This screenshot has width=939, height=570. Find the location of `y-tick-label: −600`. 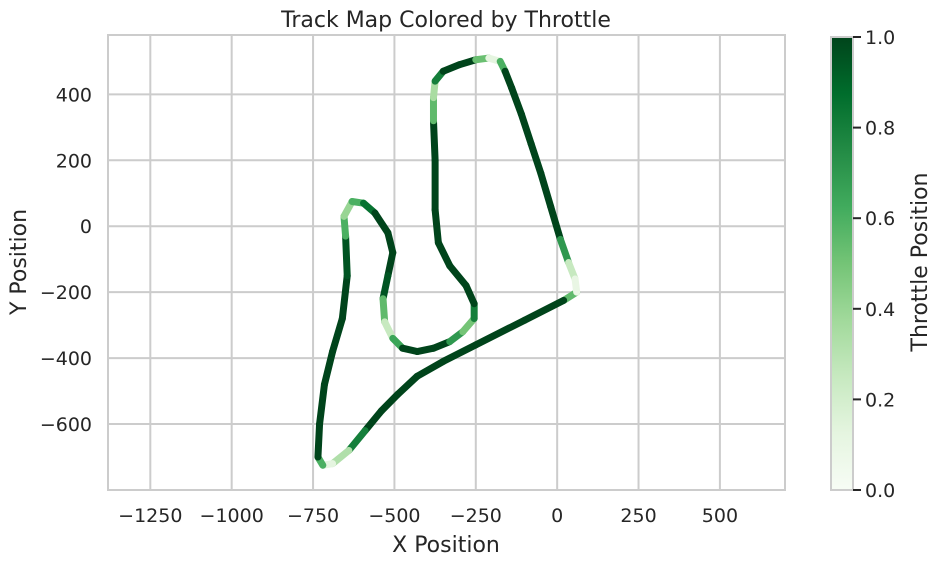

y-tick-label: −600 is located at coordinates (66, 425).